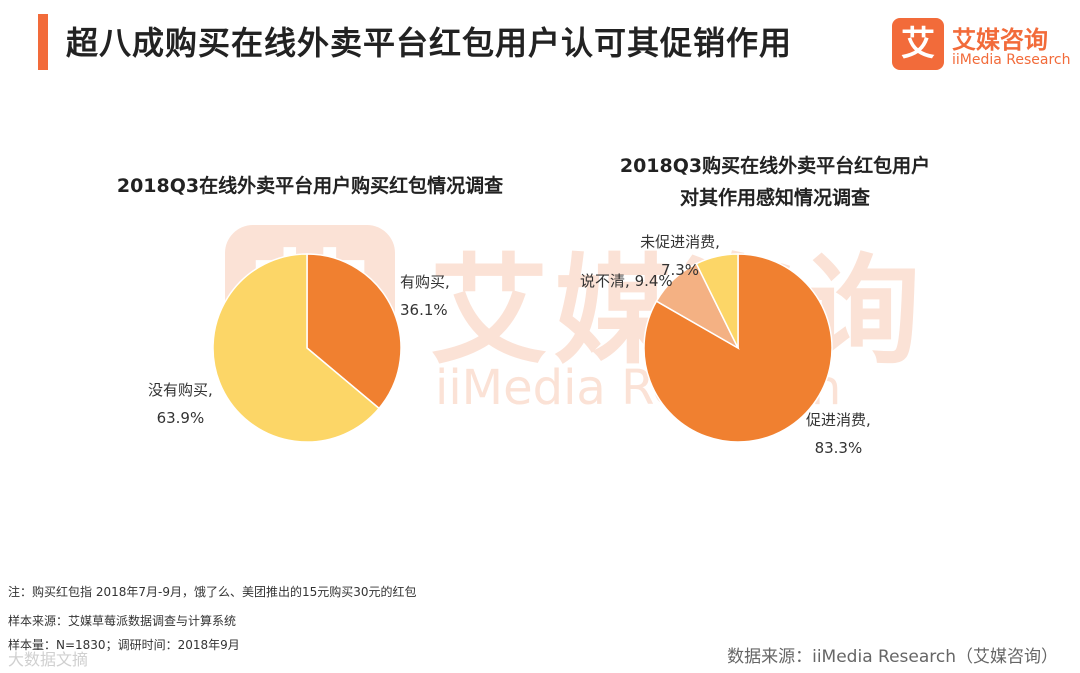 The image size is (1080, 673). What do you see at coordinates (680, 242) in the screenshot?
I see `chart-2-label-not-promote-name: 未促进消费,` at bounding box center [680, 242].